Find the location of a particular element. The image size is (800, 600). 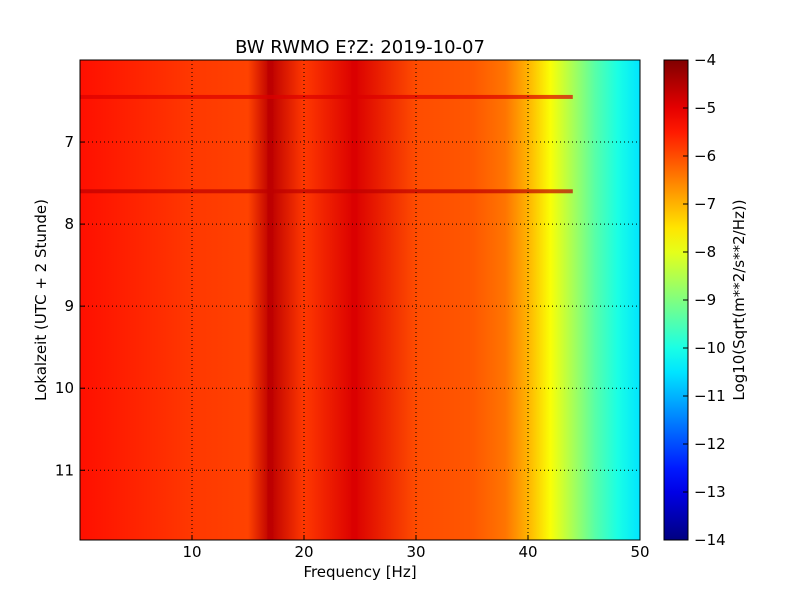

colorbar-tick-label: −8 is located at coordinates (705, 252).